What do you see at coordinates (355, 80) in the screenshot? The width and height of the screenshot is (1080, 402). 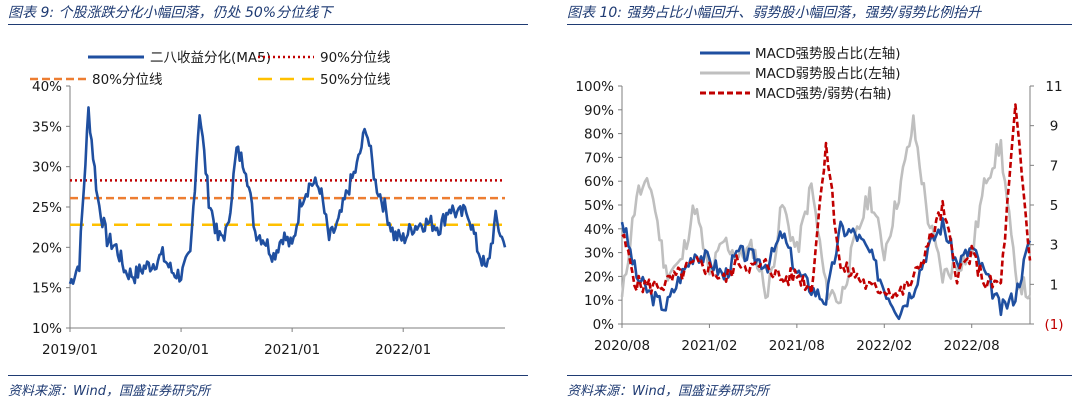 I see `legend-label: 50%分位线` at bounding box center [355, 80].